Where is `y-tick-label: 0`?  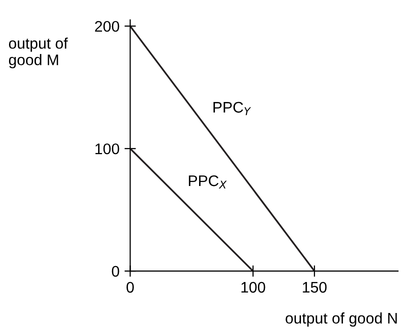
y-tick-label: 0 is located at coordinates (116, 271).